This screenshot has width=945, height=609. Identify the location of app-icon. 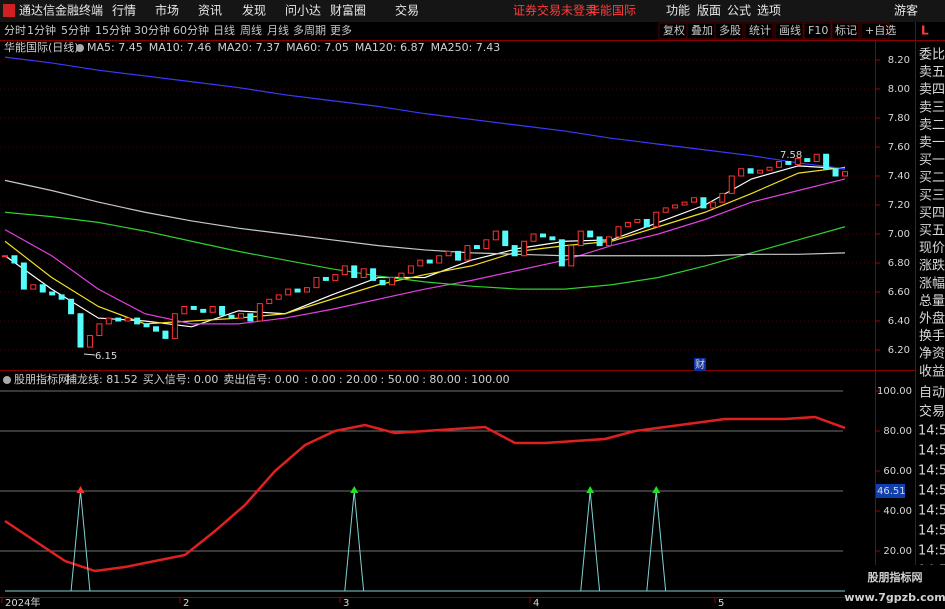
(9, 10).